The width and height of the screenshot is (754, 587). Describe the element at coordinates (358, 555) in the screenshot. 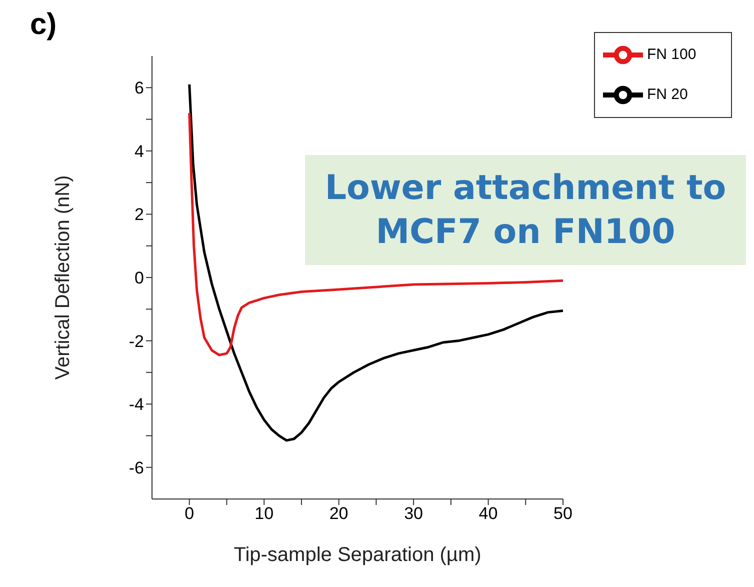

I see `x-axis-title: Tip-sample Separation (µm)` at that location.